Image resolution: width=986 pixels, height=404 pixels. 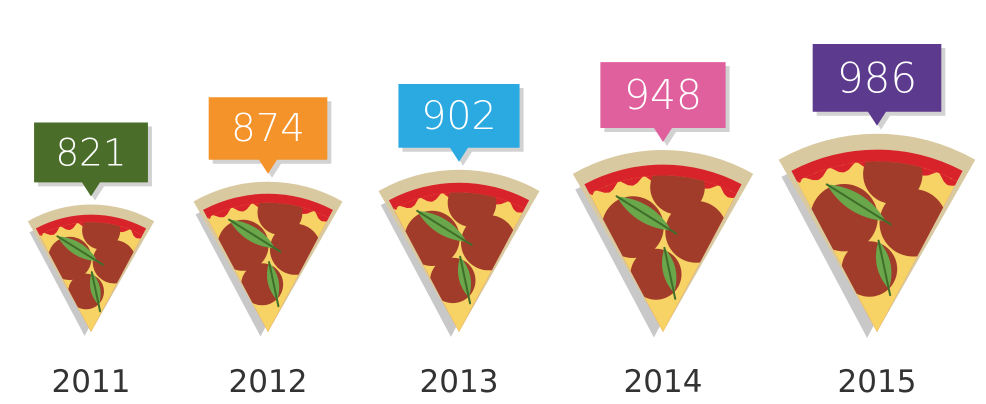 I want to click on value-callout-2015: 986, so click(x=879, y=87).